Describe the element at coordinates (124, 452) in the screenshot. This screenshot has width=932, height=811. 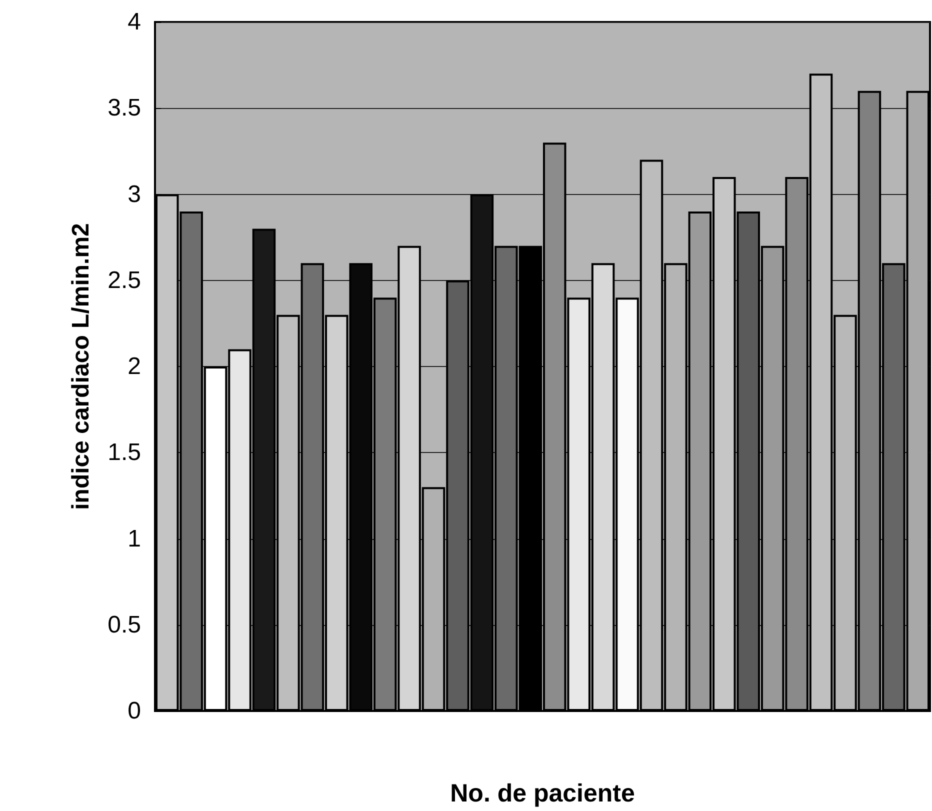
I see `y-tick-label: 1.5` at that location.